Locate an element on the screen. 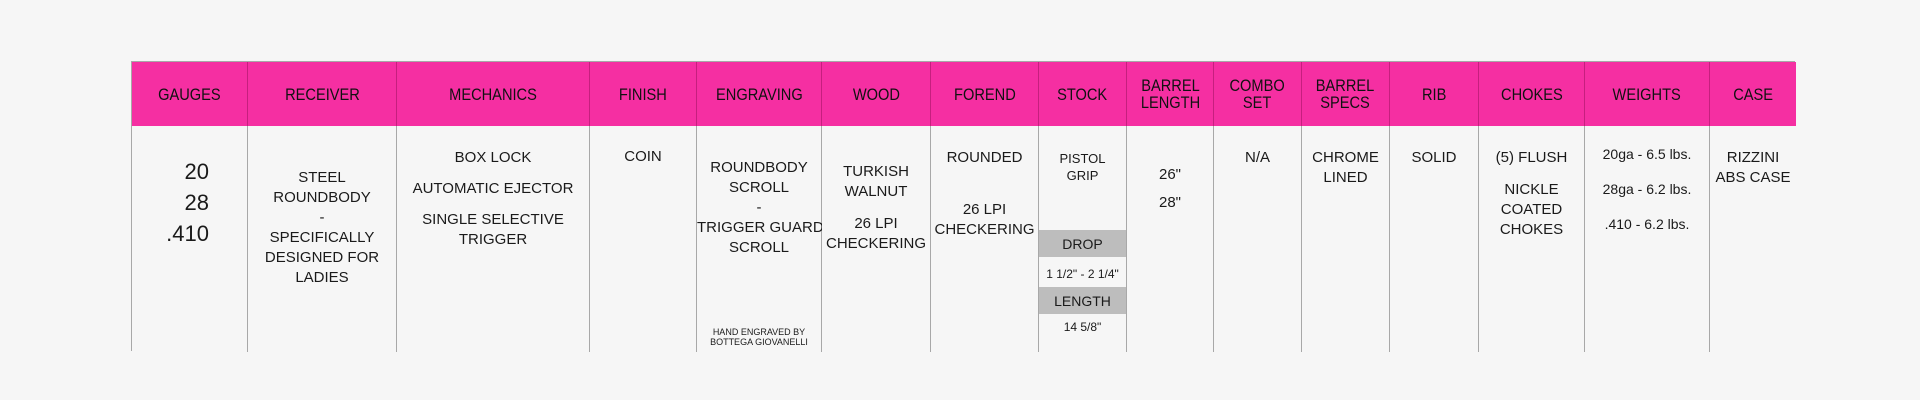  stock-grip-line: PISTOL is located at coordinates (1082, 158).